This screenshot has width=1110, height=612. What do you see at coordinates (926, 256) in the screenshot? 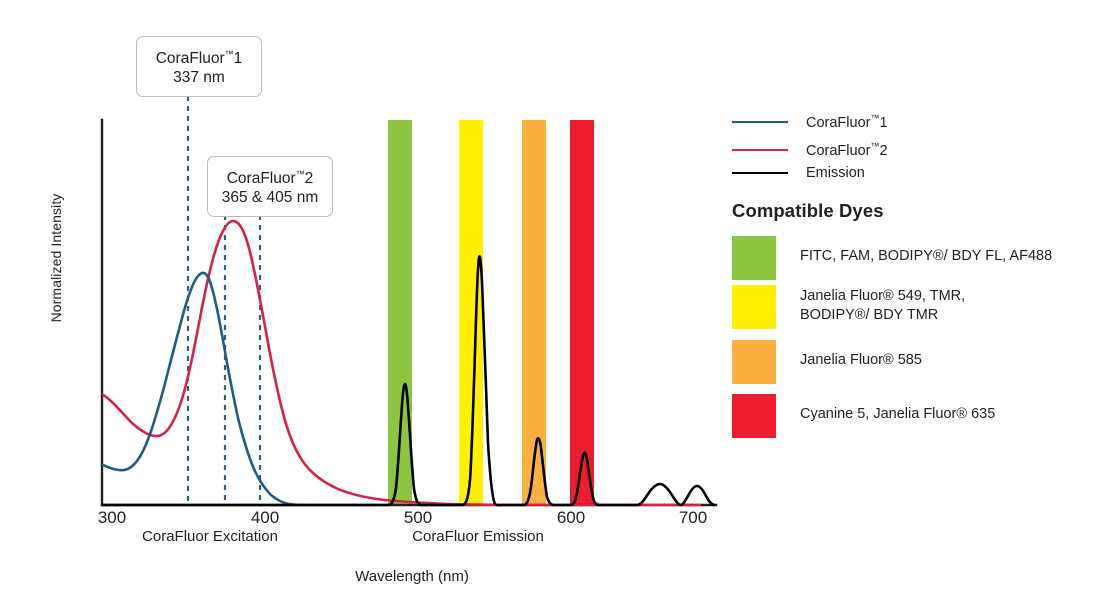
I see `dye-label-green: FITC, FAM, BODIPY®/ BDY FL, AF488` at bounding box center [926, 256].